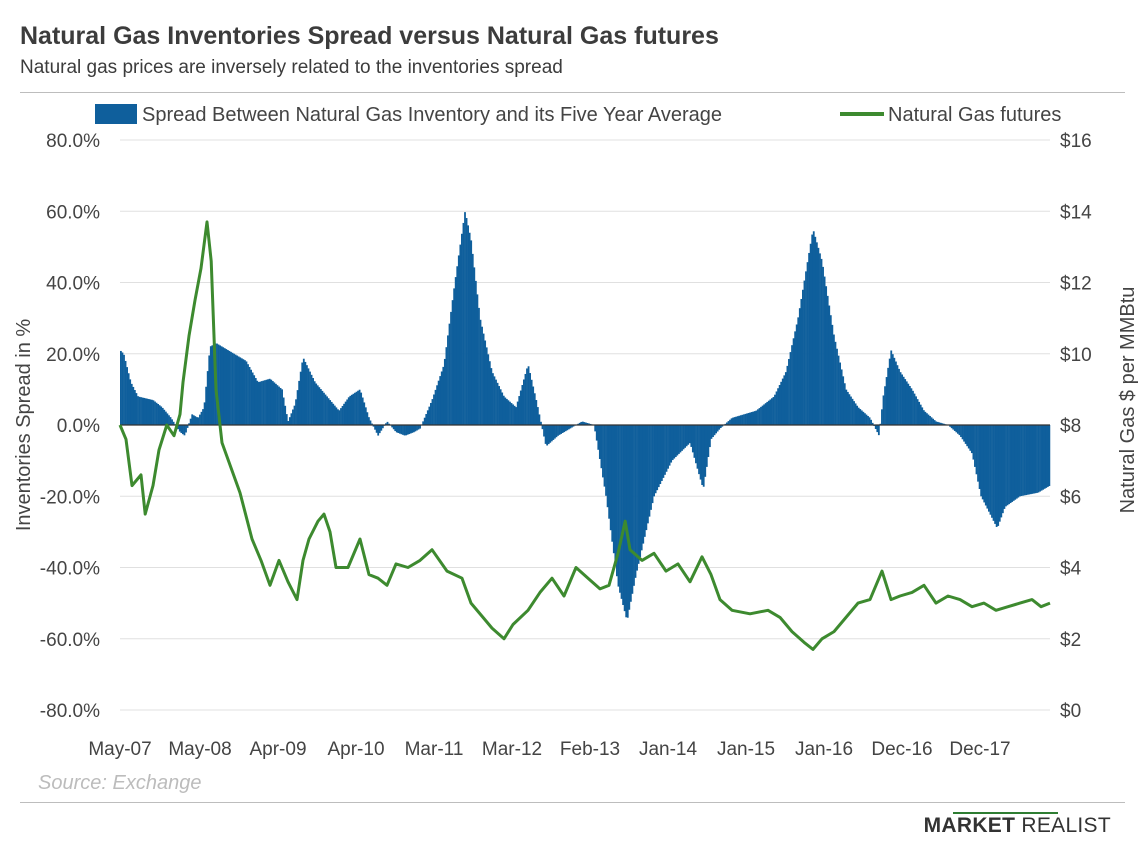 This screenshot has height=853, width=1145. Describe the element at coordinates (119, 749) in the screenshot. I see `x-tick-label: May-07` at that location.